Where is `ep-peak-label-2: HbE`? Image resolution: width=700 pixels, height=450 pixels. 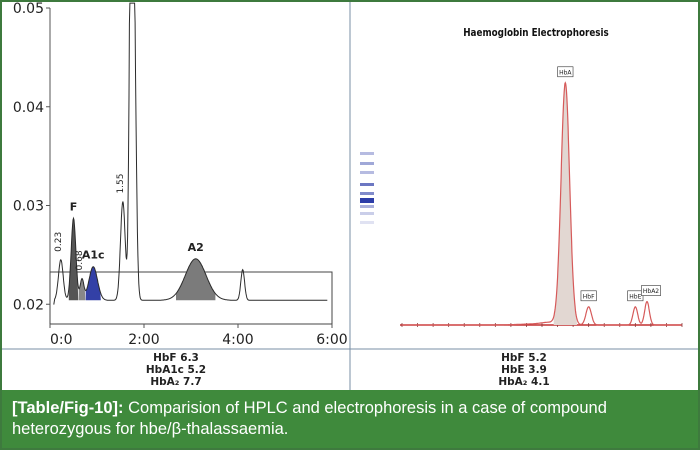
ep-peak-label-2: HbE is located at coordinates (635, 296).